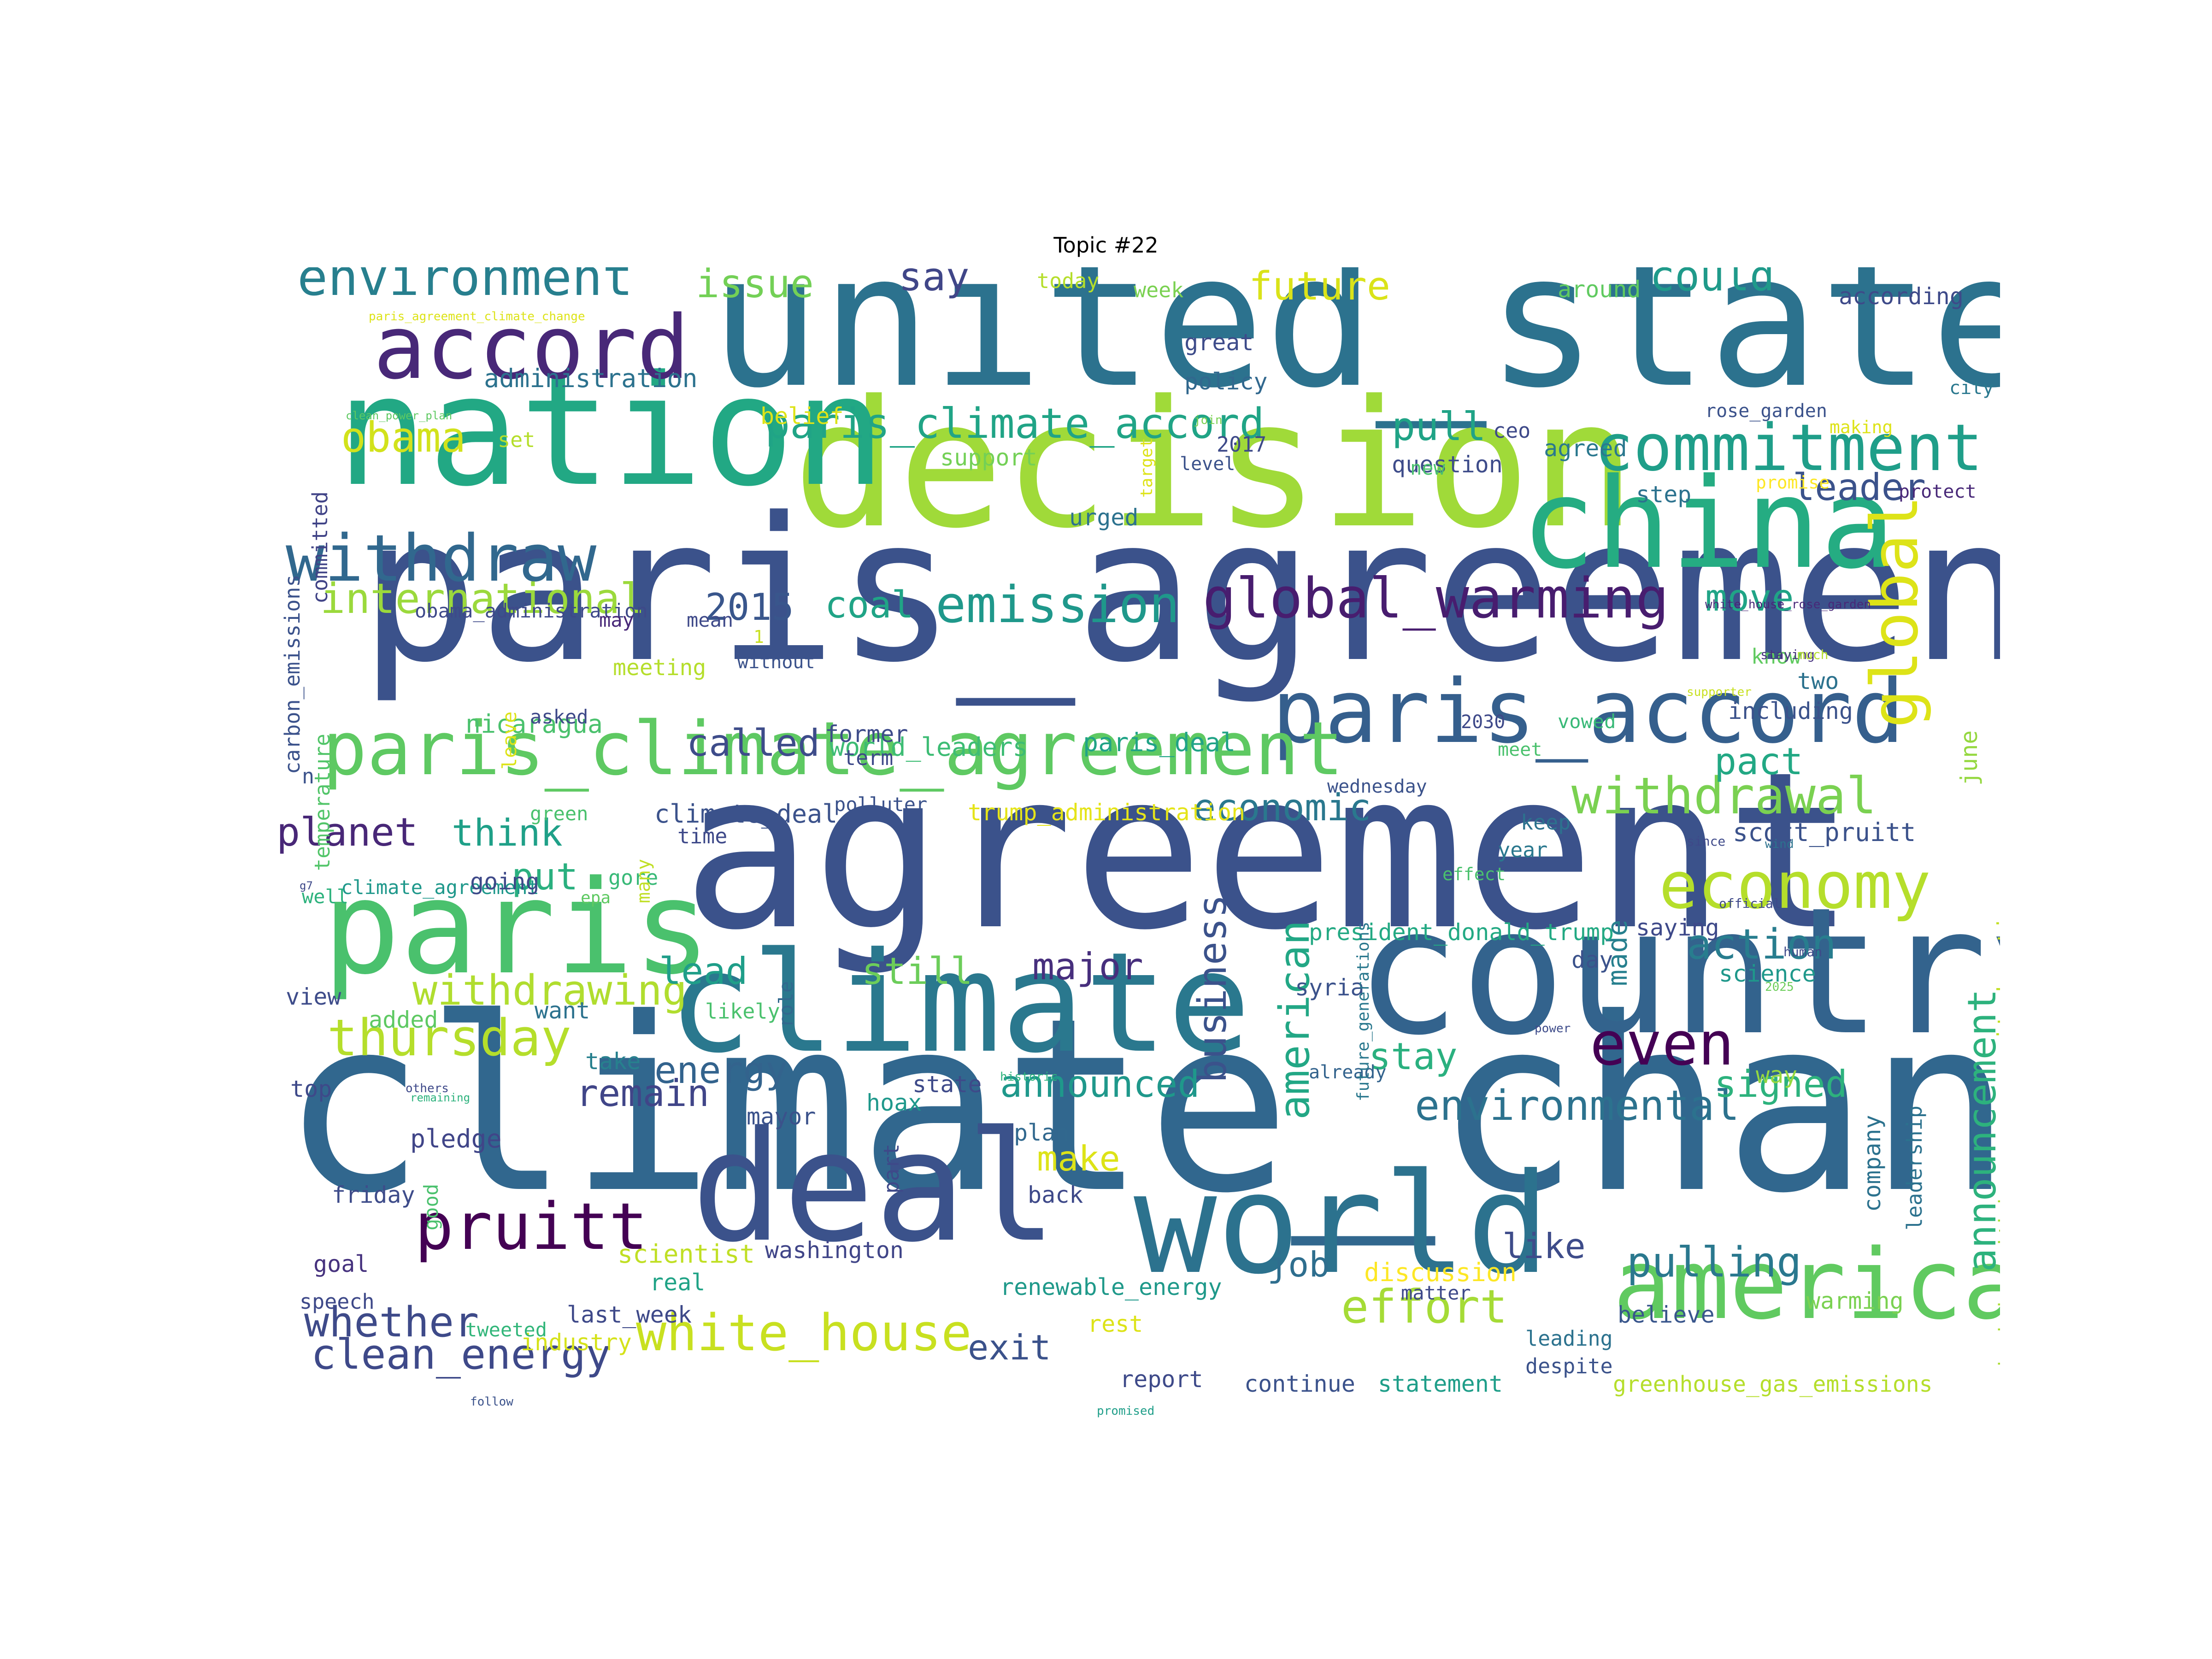 This screenshot has width=2212, height=1659. What do you see at coordinates (311, 1089) in the screenshot?
I see `word-top: top` at bounding box center [311, 1089].